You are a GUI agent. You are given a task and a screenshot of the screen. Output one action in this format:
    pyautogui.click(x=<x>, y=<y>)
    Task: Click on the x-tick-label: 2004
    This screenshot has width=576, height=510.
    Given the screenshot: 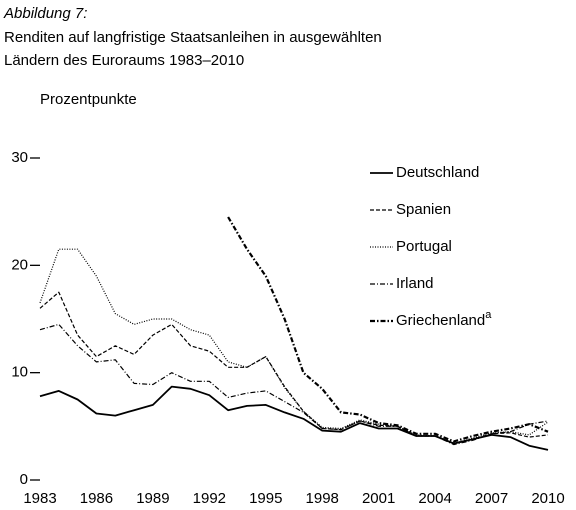 What is the action you would take?
    pyautogui.click(x=434, y=498)
    